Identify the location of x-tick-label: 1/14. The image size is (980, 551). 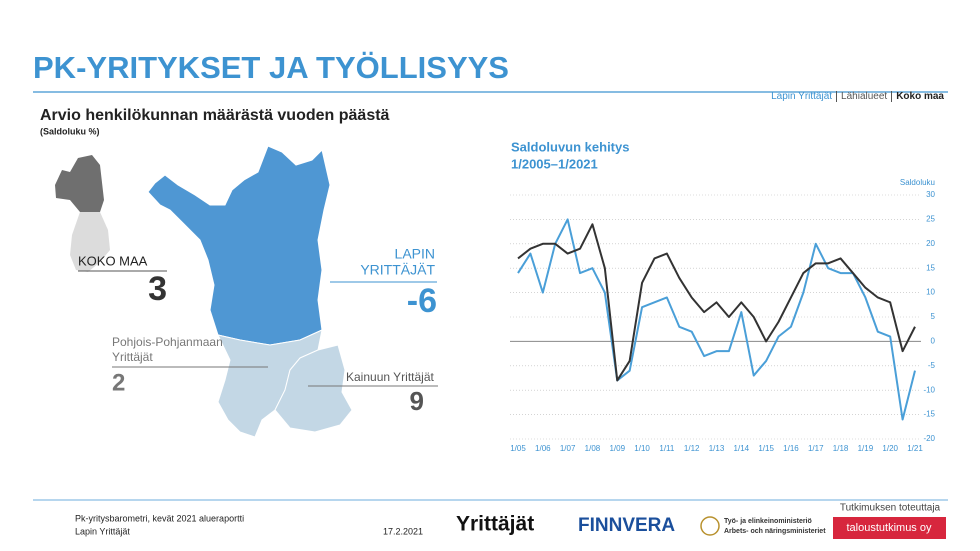
(742, 448).